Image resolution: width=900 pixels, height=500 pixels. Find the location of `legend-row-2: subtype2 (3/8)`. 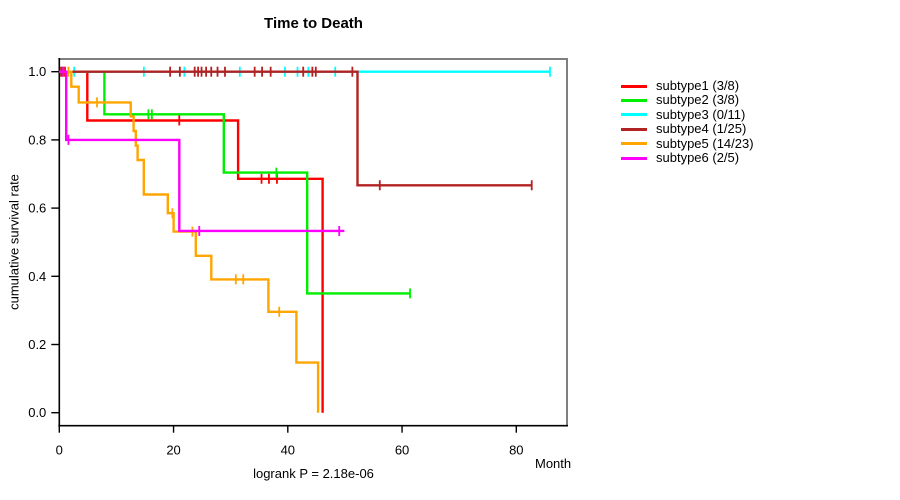

legend-row-2: subtype2 (3/8) is located at coordinates (687, 100).